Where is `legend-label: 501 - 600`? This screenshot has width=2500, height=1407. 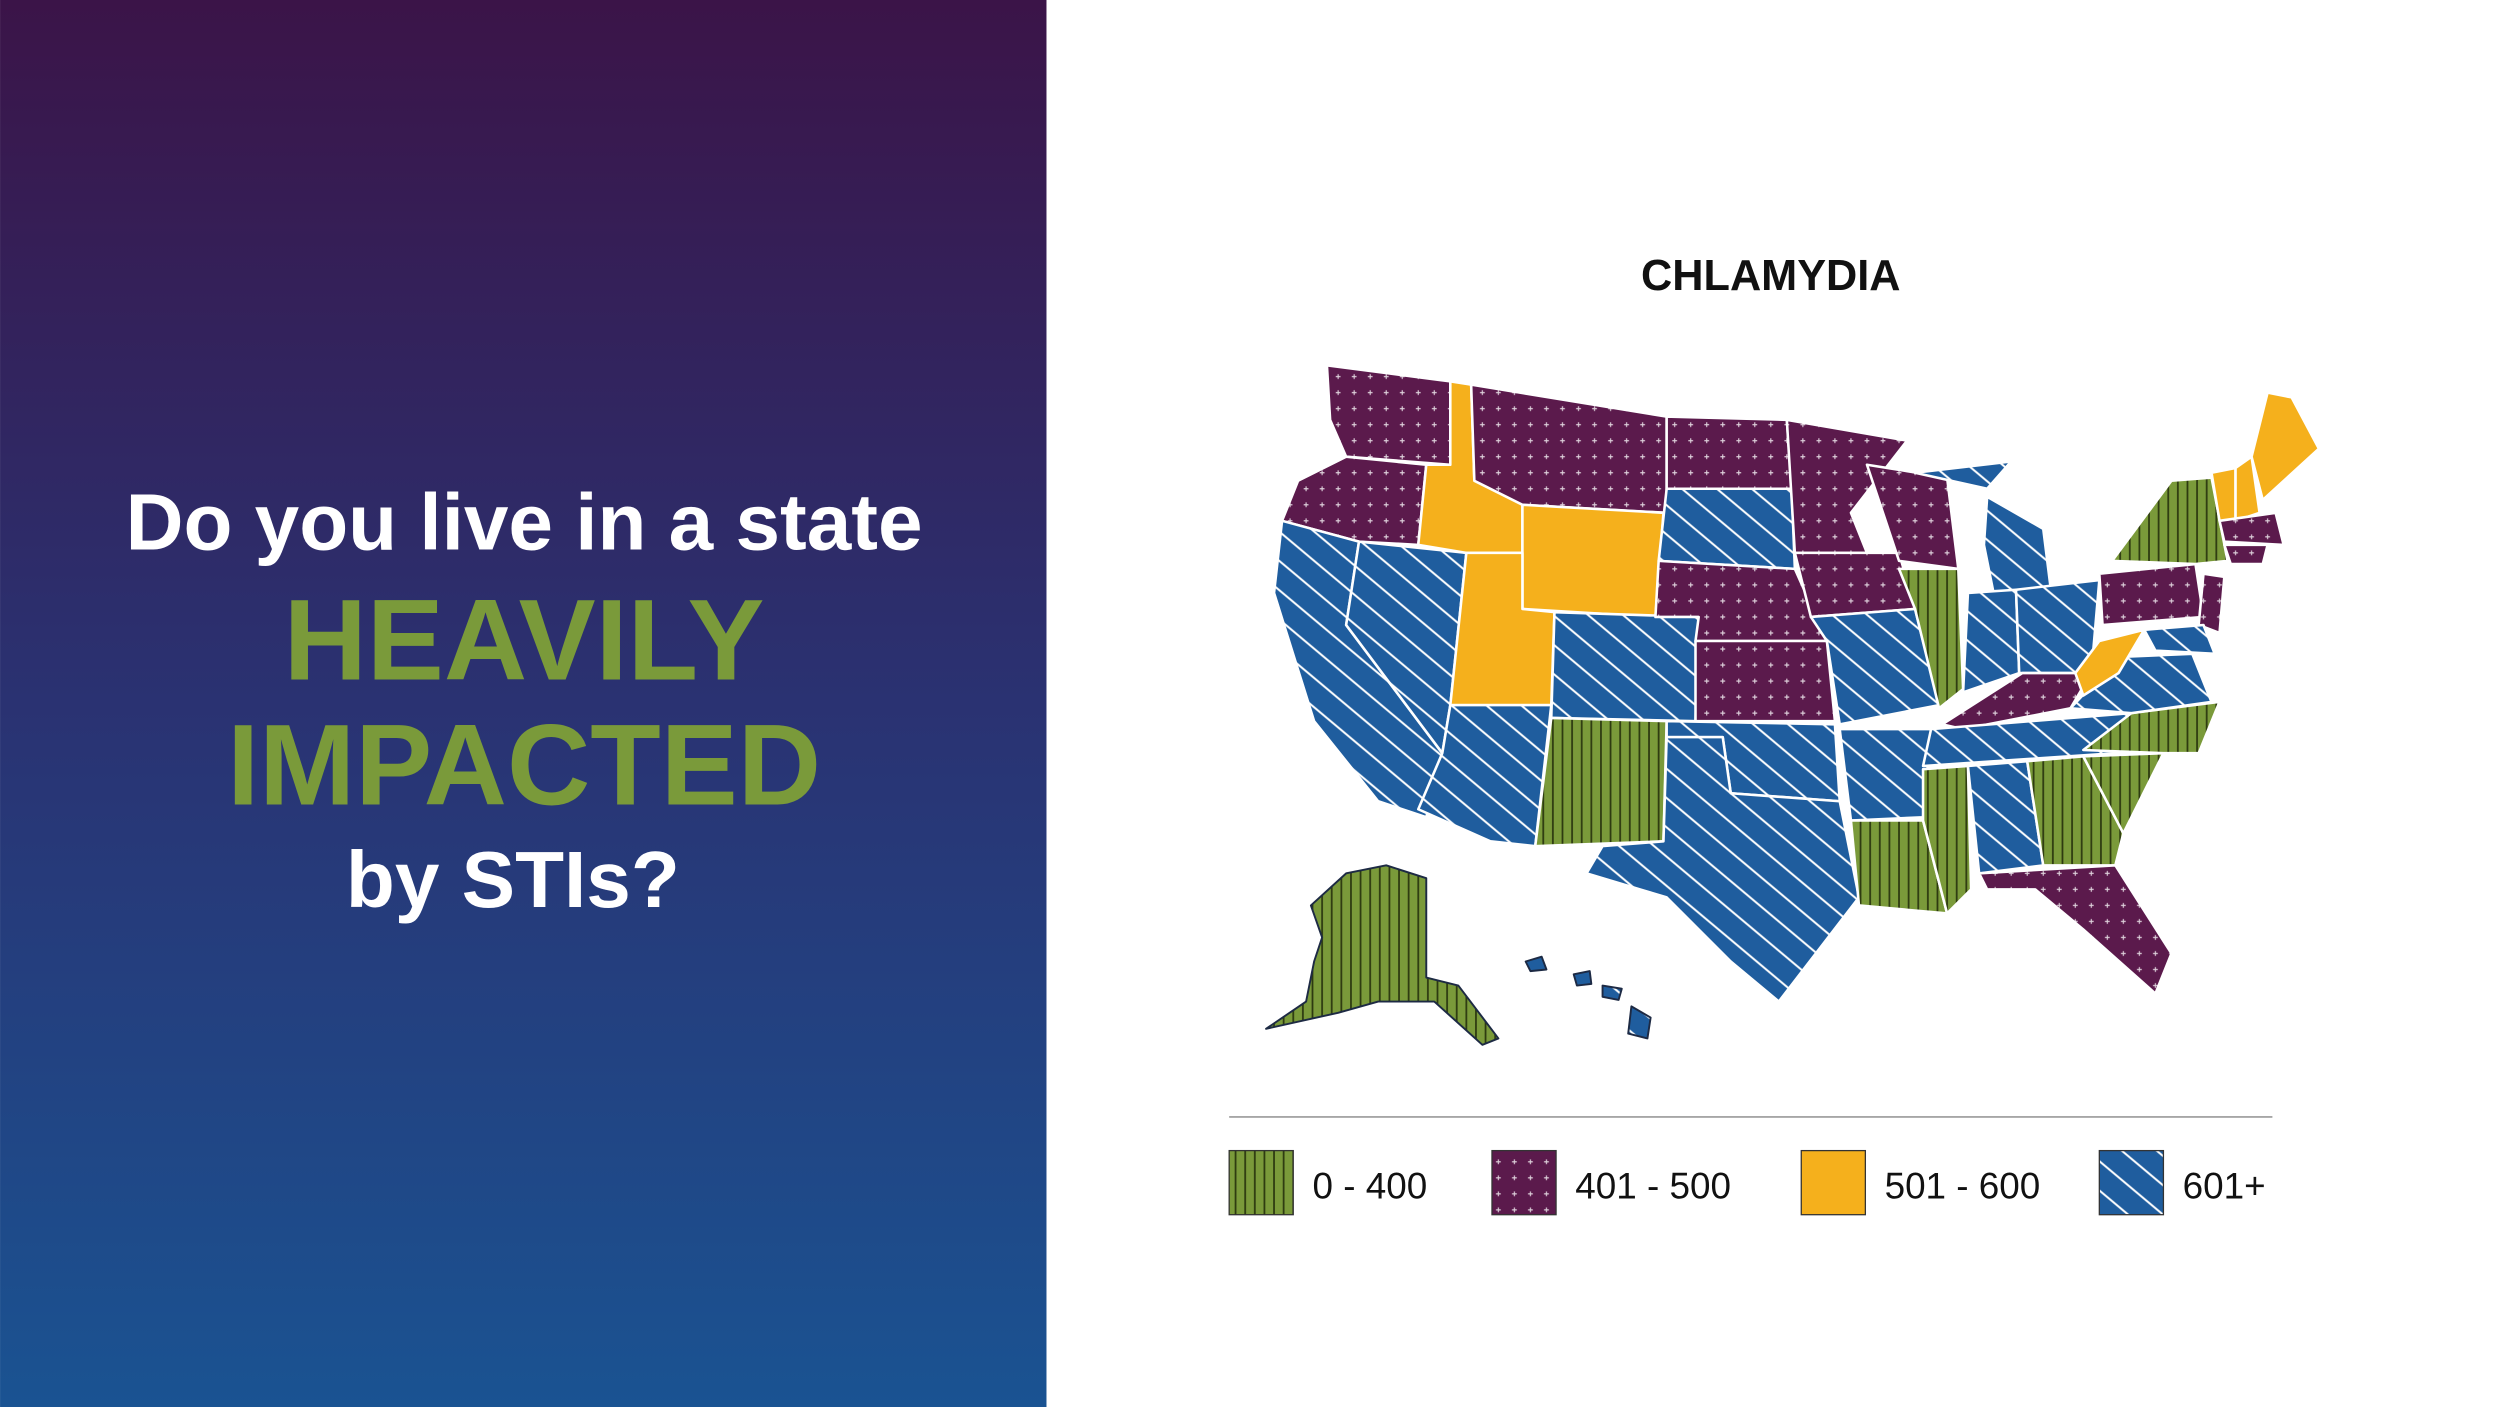 legend-label: 501 - 600 is located at coordinates (1963, 1186).